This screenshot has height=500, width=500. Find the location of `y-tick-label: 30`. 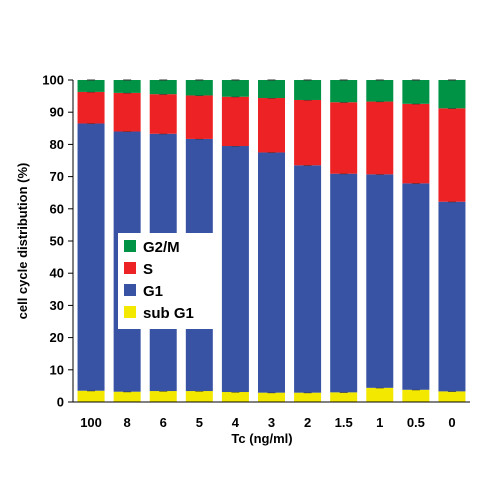

y-tick-label: 30 is located at coordinates (57, 305).